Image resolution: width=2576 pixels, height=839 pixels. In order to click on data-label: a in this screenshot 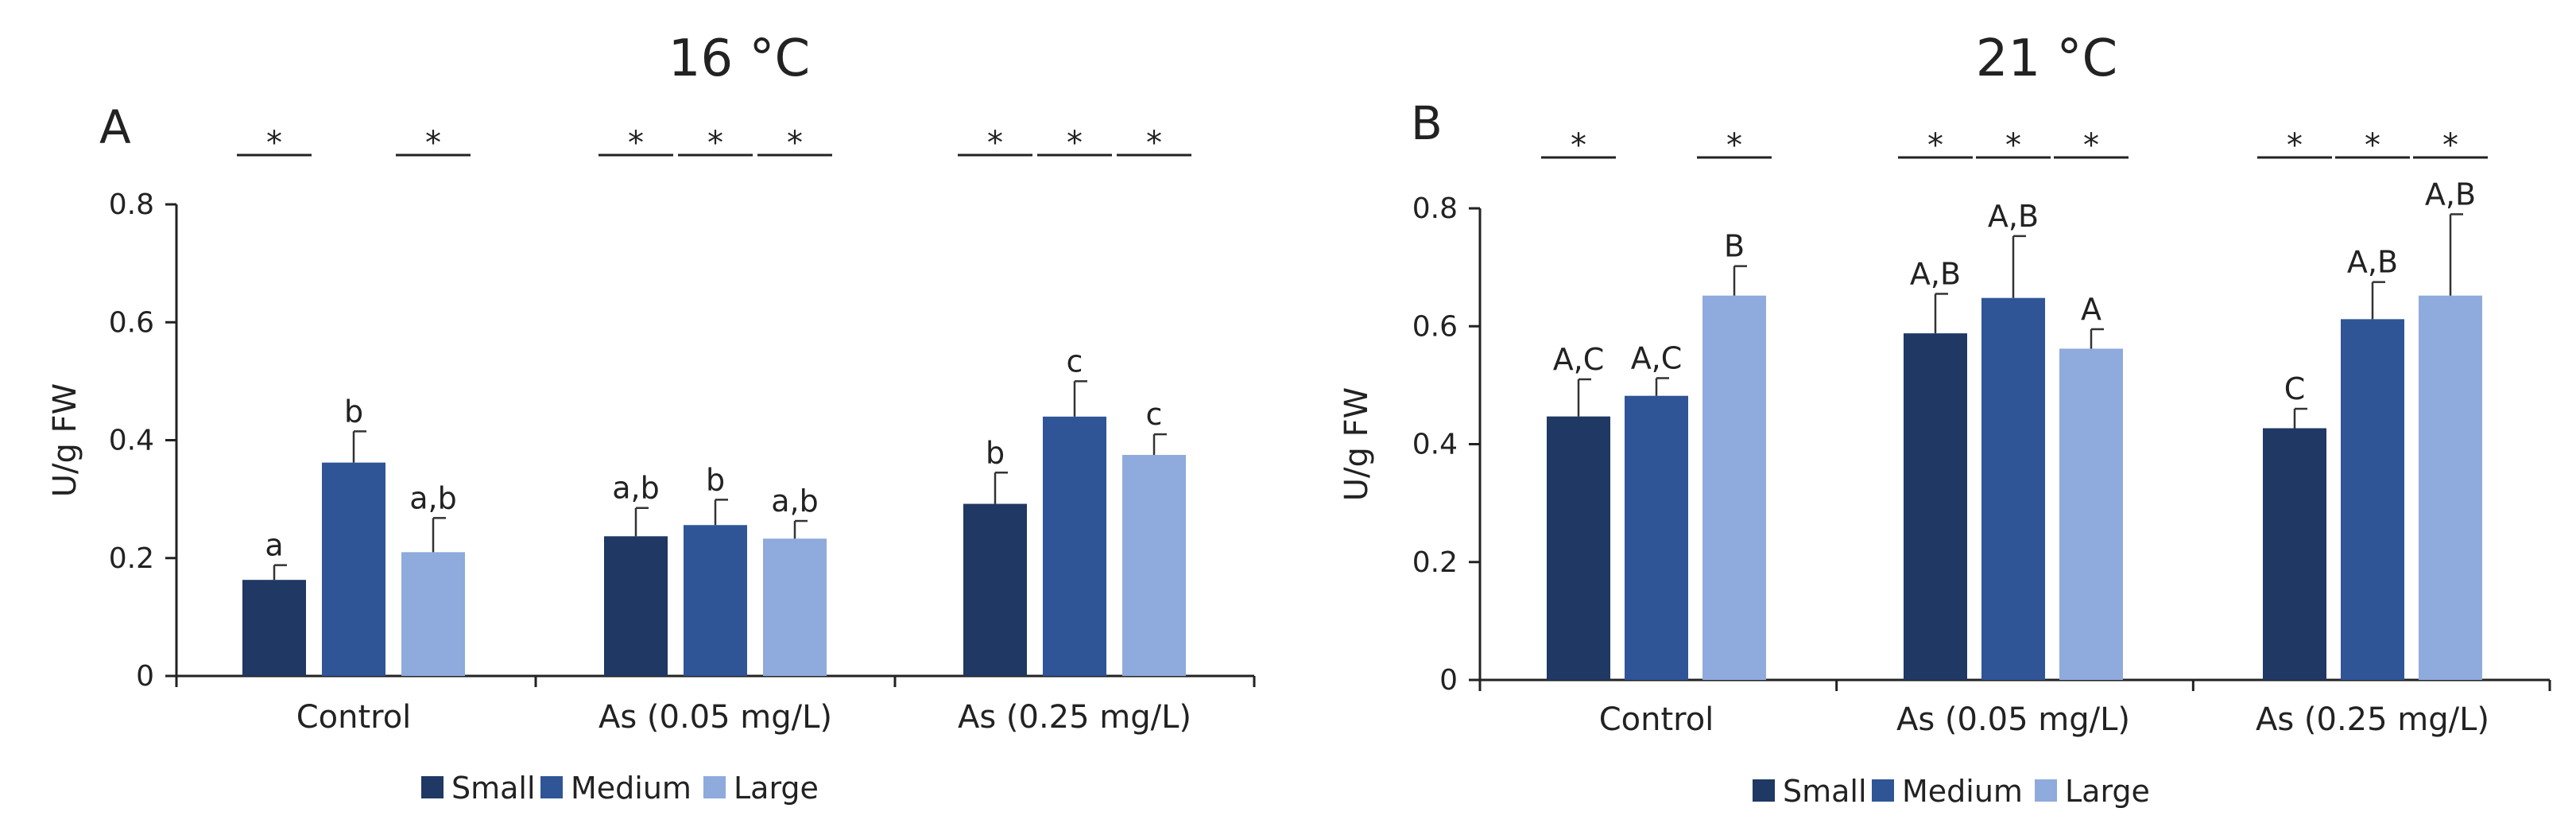, I will do `click(274, 545)`.